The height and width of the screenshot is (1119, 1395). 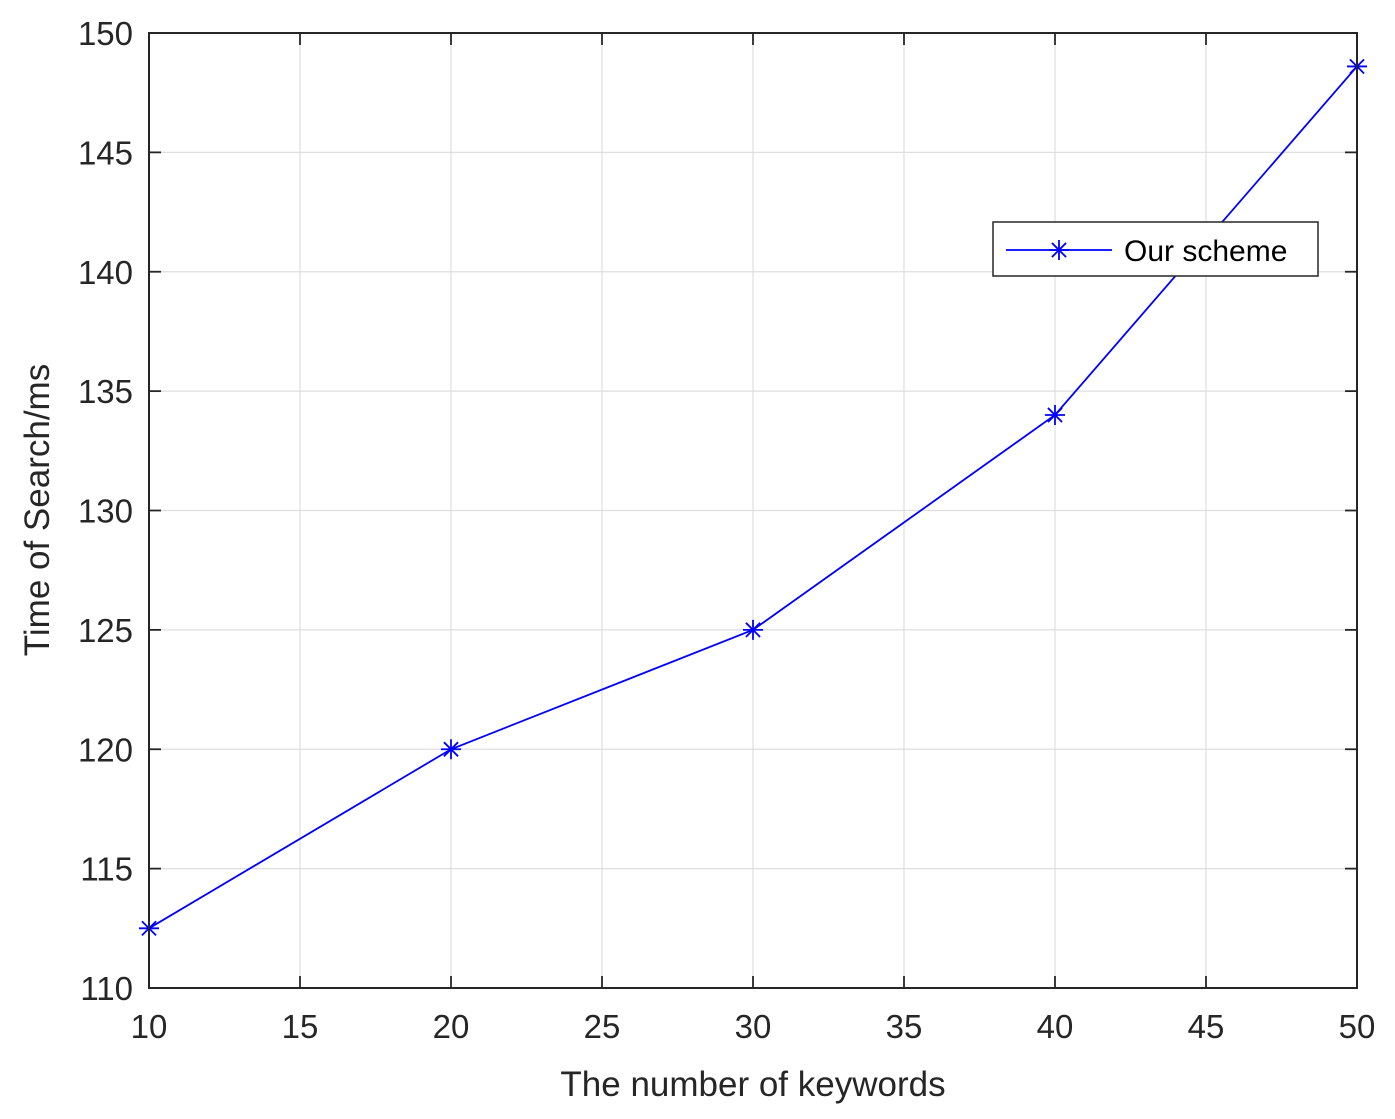 I want to click on x-tick-label: 20, so click(x=451, y=1026).